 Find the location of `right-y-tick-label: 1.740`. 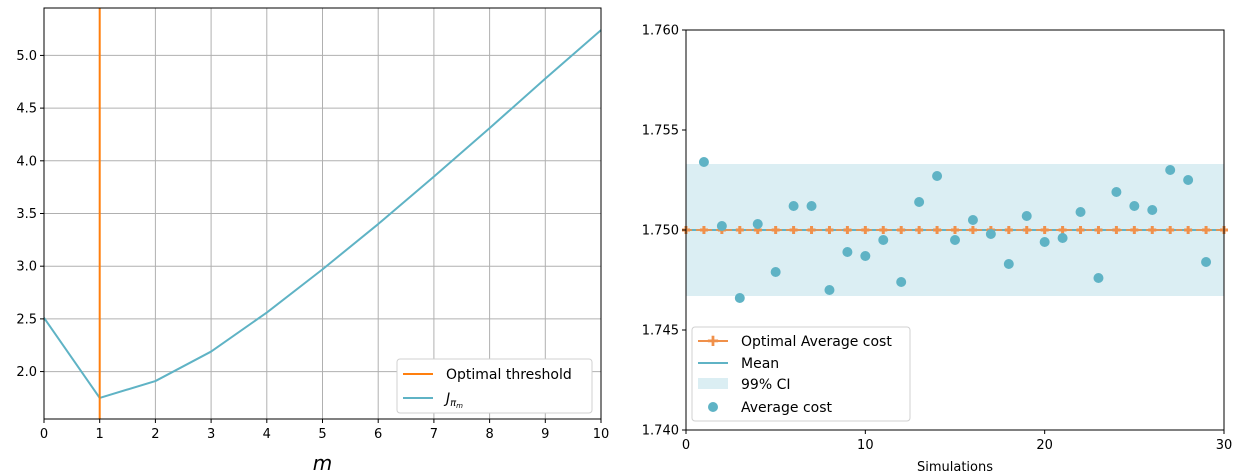

right-y-tick-label: 1.740 is located at coordinates (660, 431).